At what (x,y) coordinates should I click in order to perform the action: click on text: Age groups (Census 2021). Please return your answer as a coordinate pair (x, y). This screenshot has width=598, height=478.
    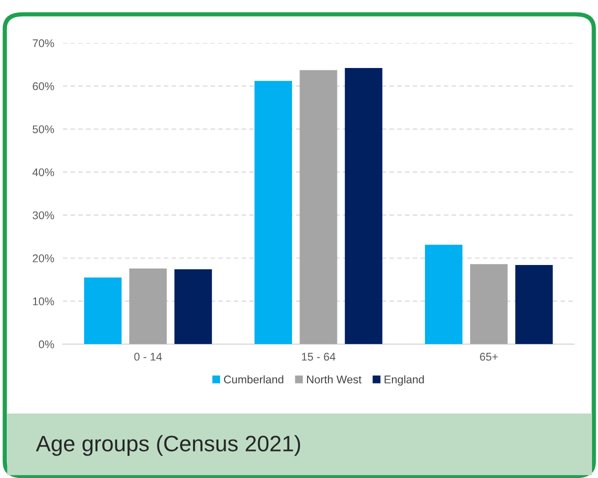
    Looking at the image, I should click on (168, 445).